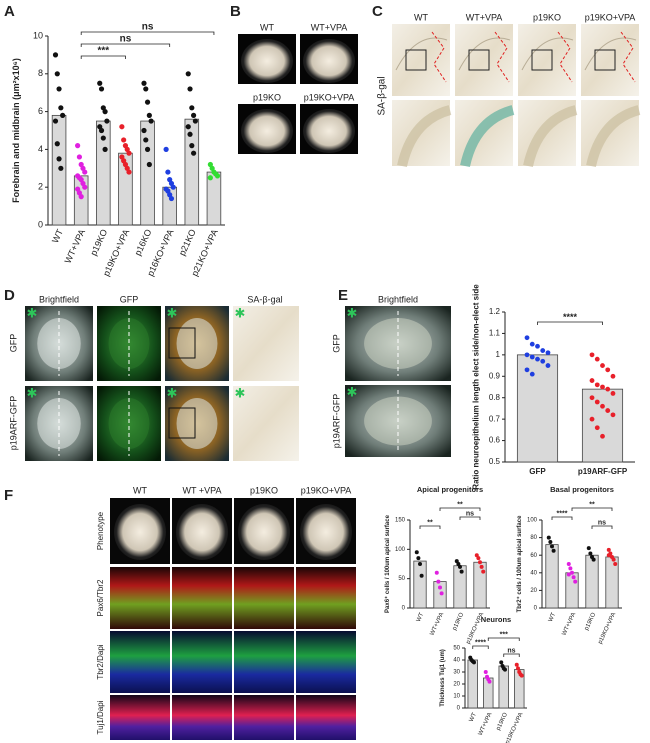 The width and height of the screenshot is (650, 743). Describe the element at coordinates (533, 591) in the screenshot. I see `y-tick-label: 20` at that location.